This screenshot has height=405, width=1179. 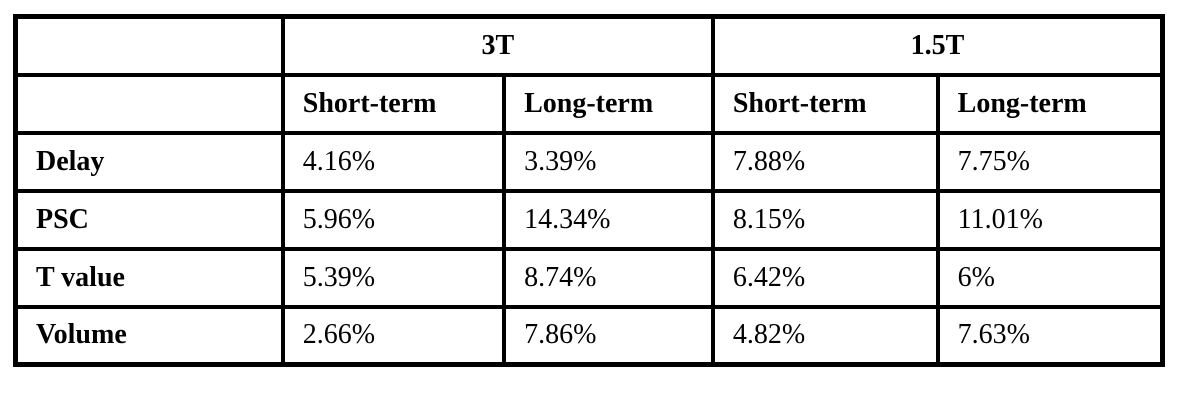 I want to click on group-header-1-5t: 1.5T, so click(x=937, y=45).